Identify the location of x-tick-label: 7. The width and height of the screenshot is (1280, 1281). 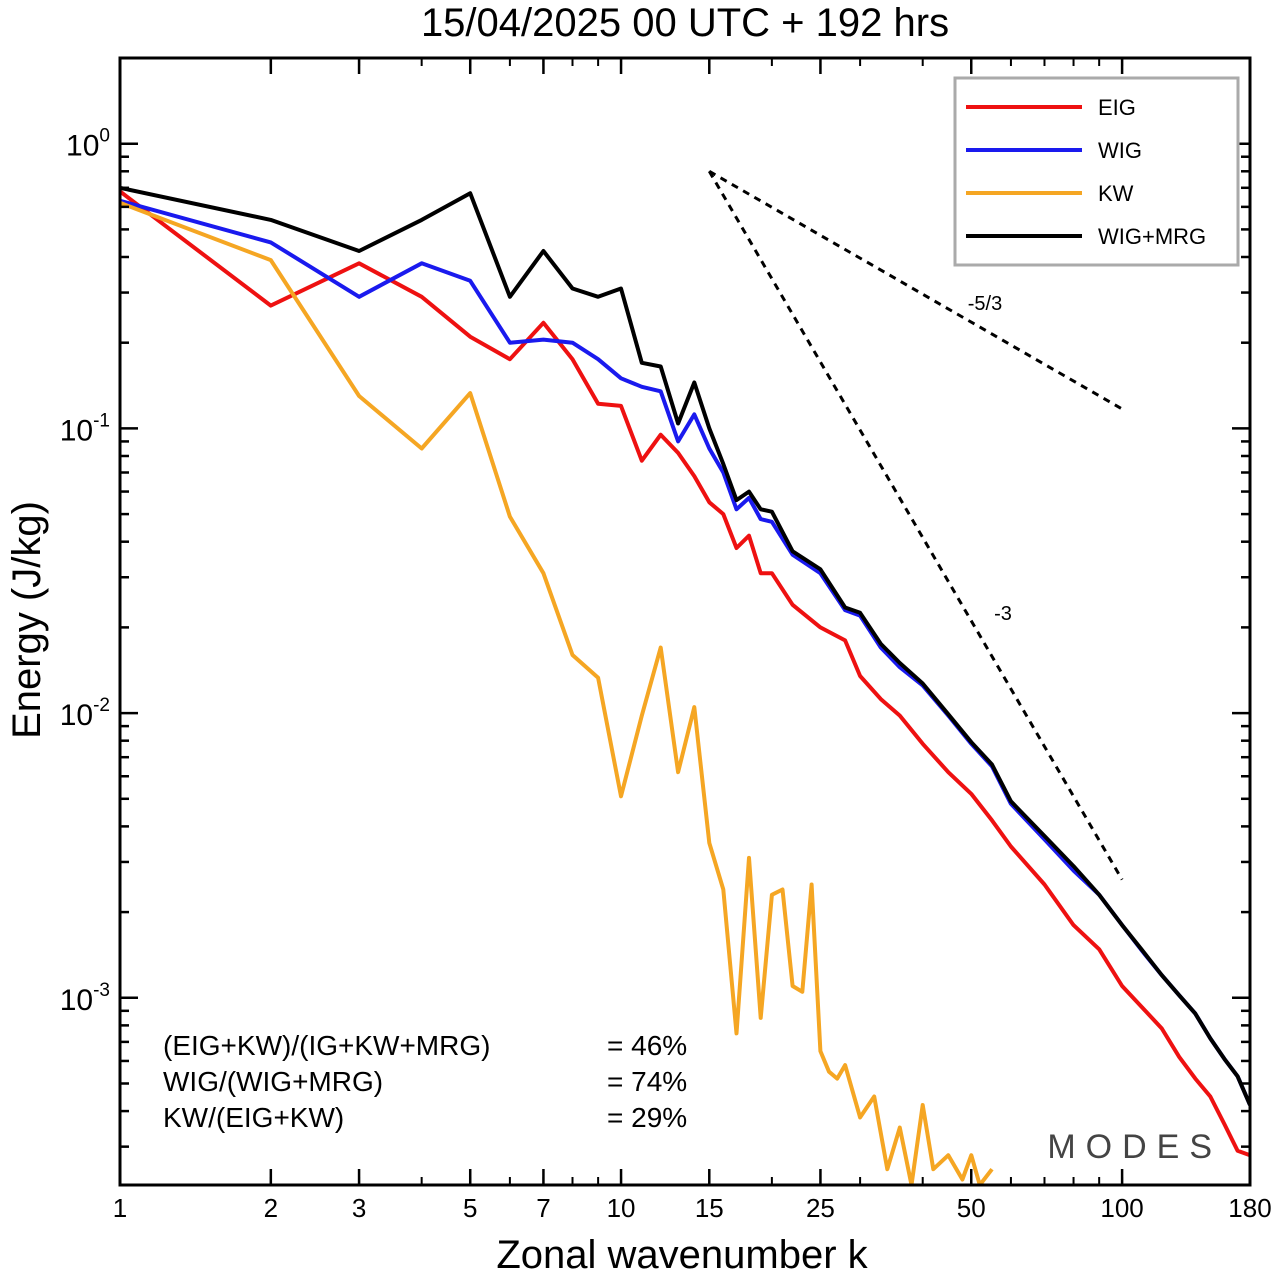
(543, 1208).